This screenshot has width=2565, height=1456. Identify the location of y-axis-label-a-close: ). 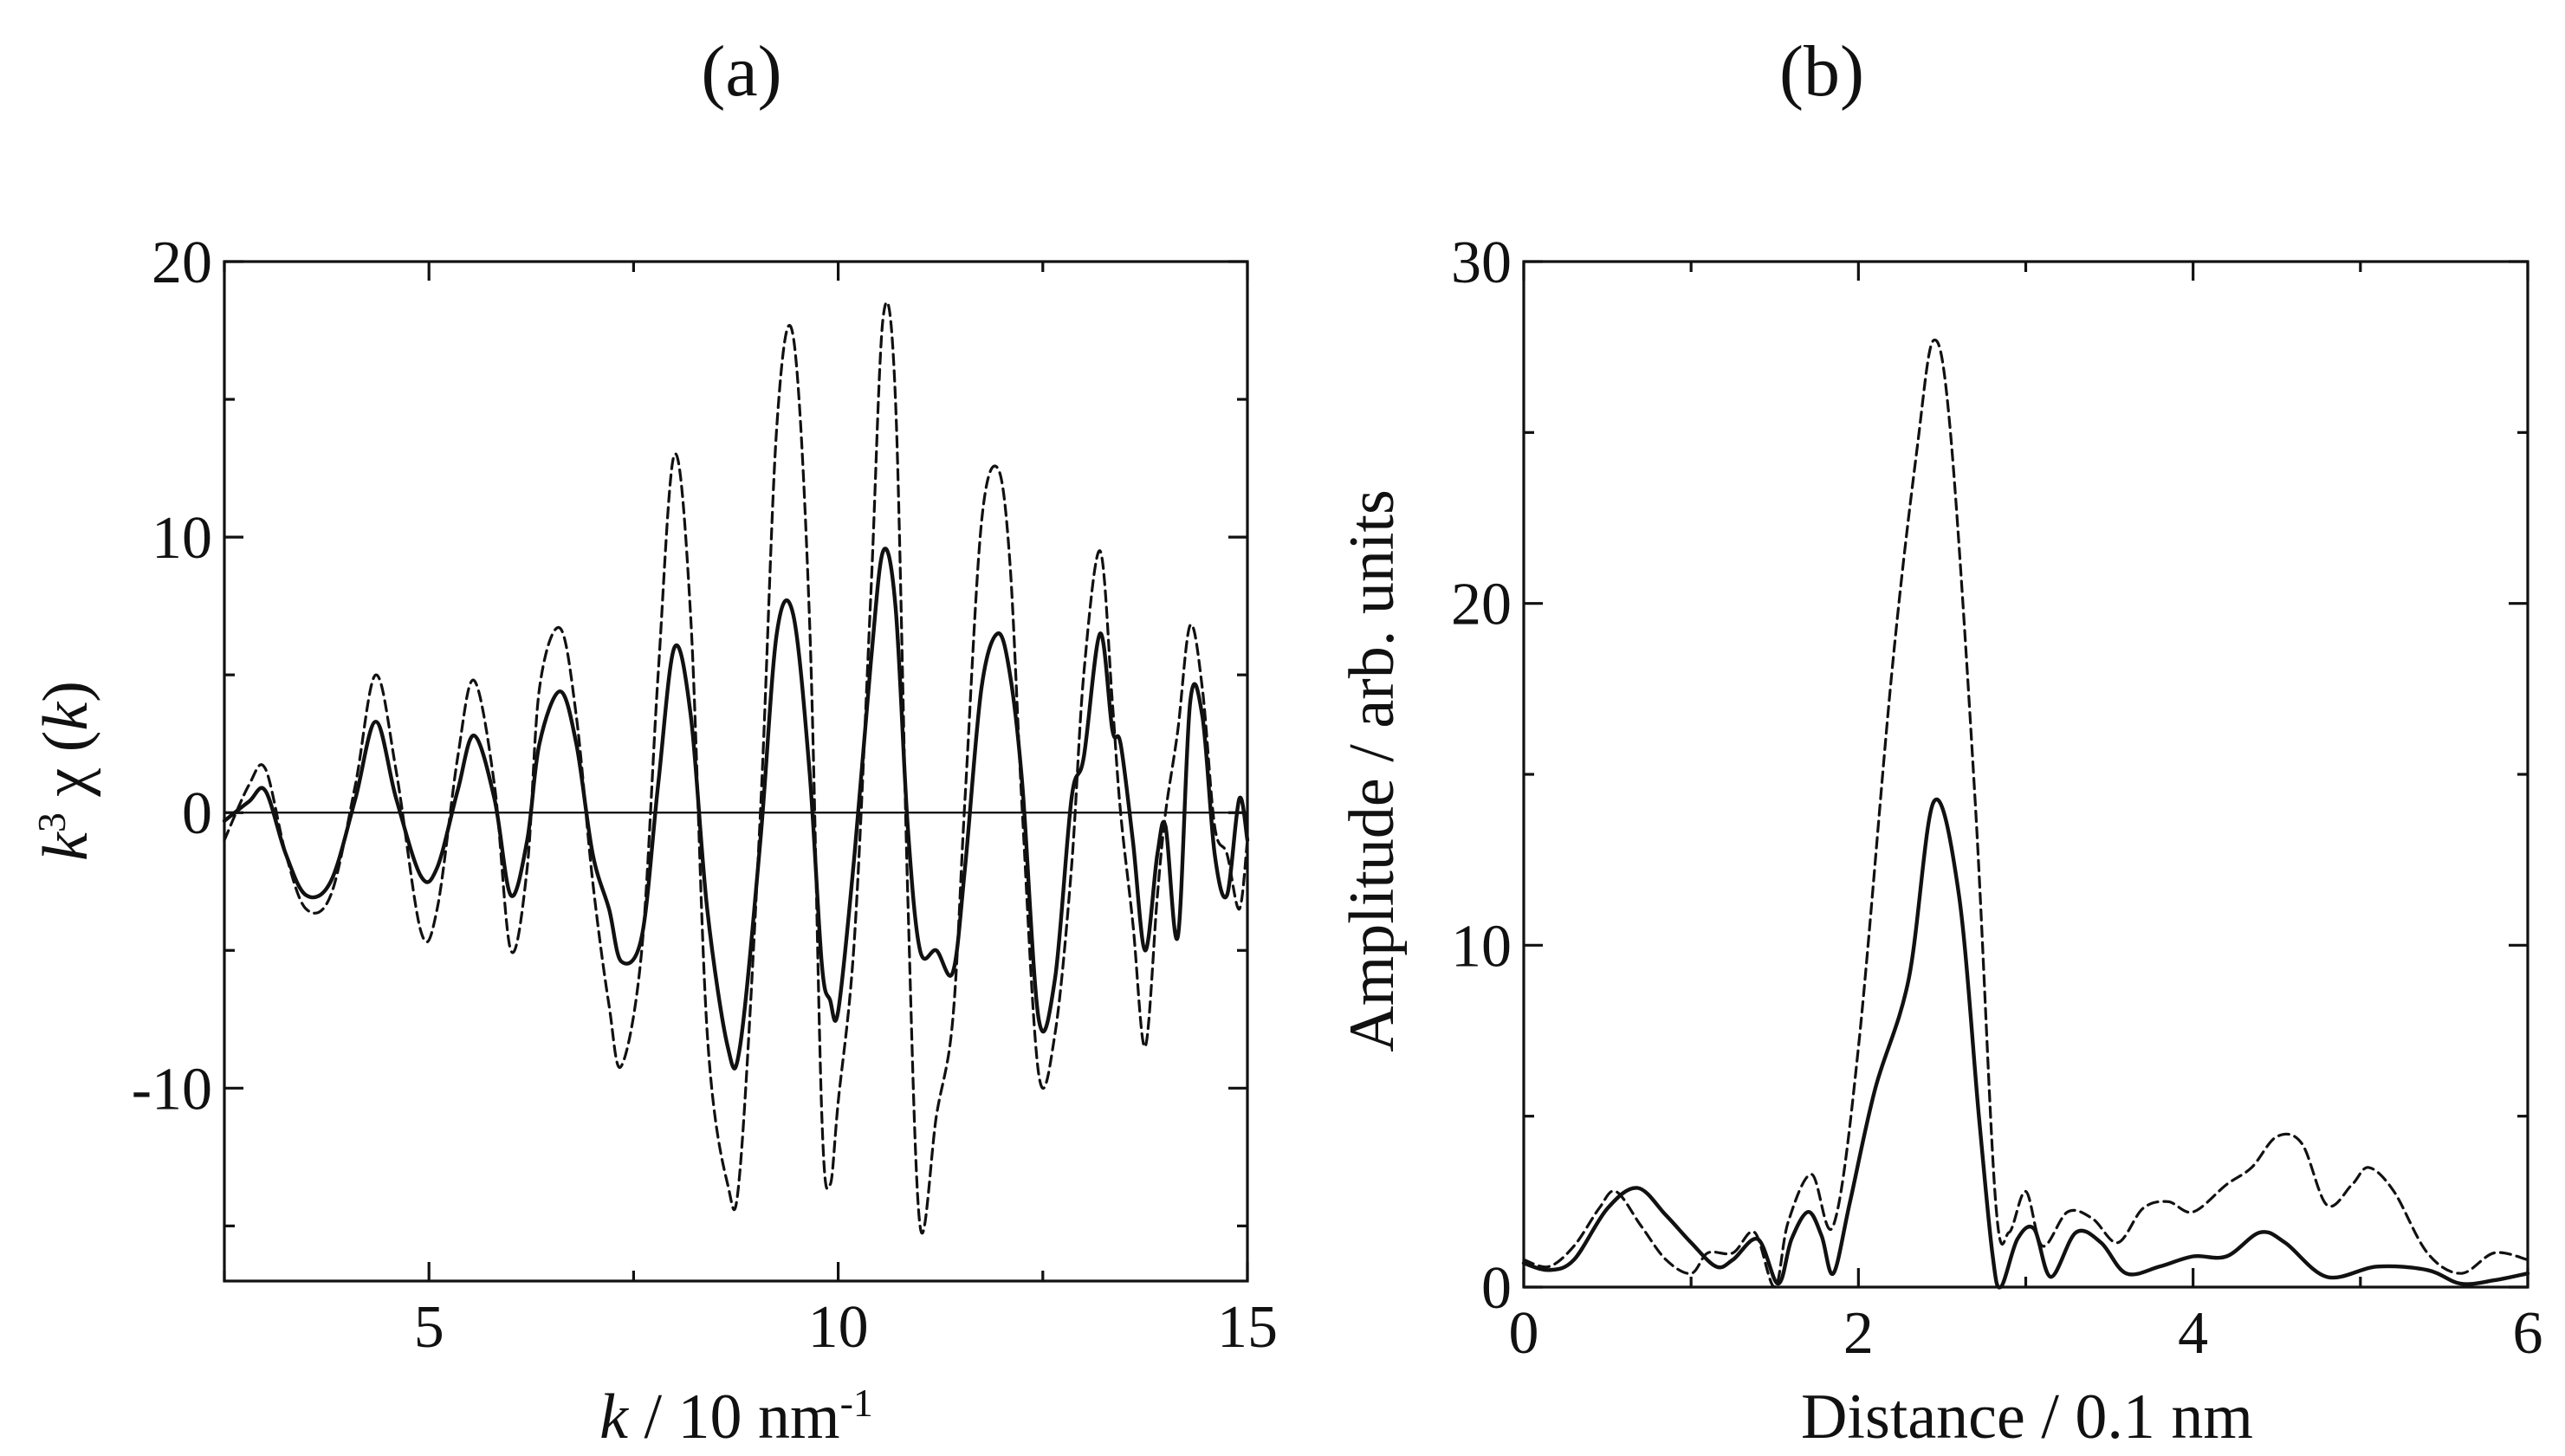
(65, 691).